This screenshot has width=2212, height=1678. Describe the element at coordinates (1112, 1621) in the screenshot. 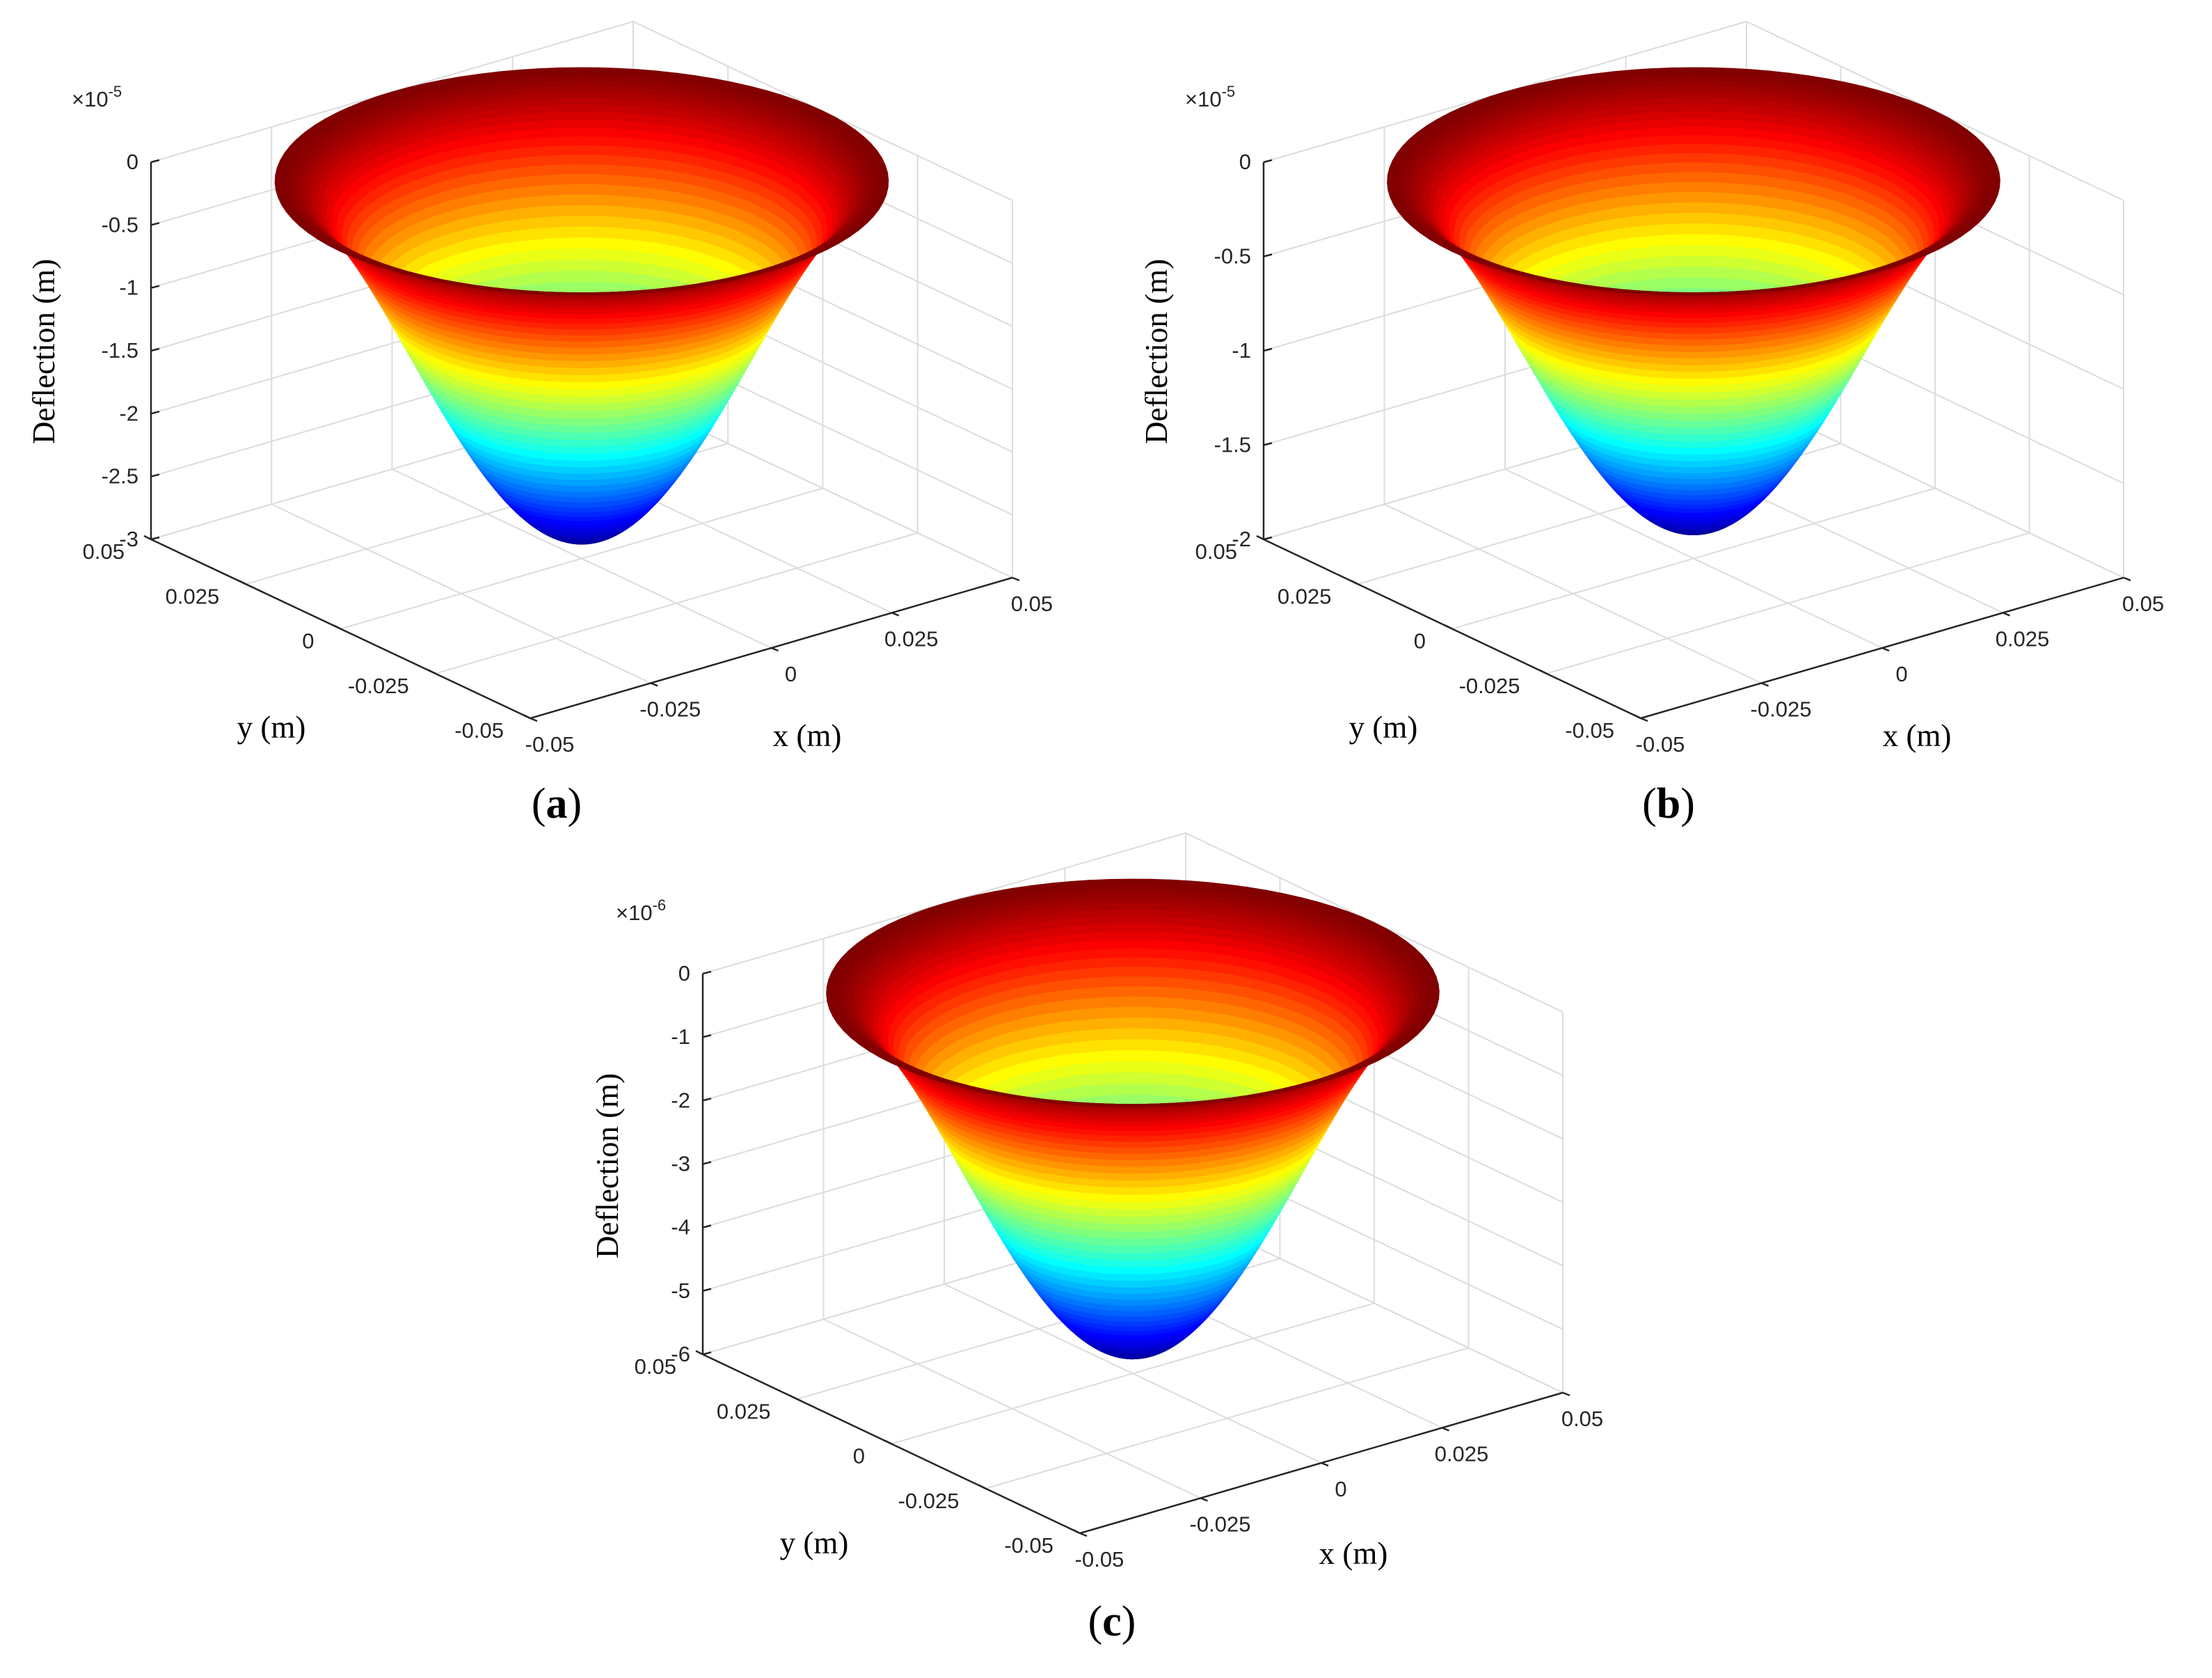

I see `panel-label: (c)` at that location.